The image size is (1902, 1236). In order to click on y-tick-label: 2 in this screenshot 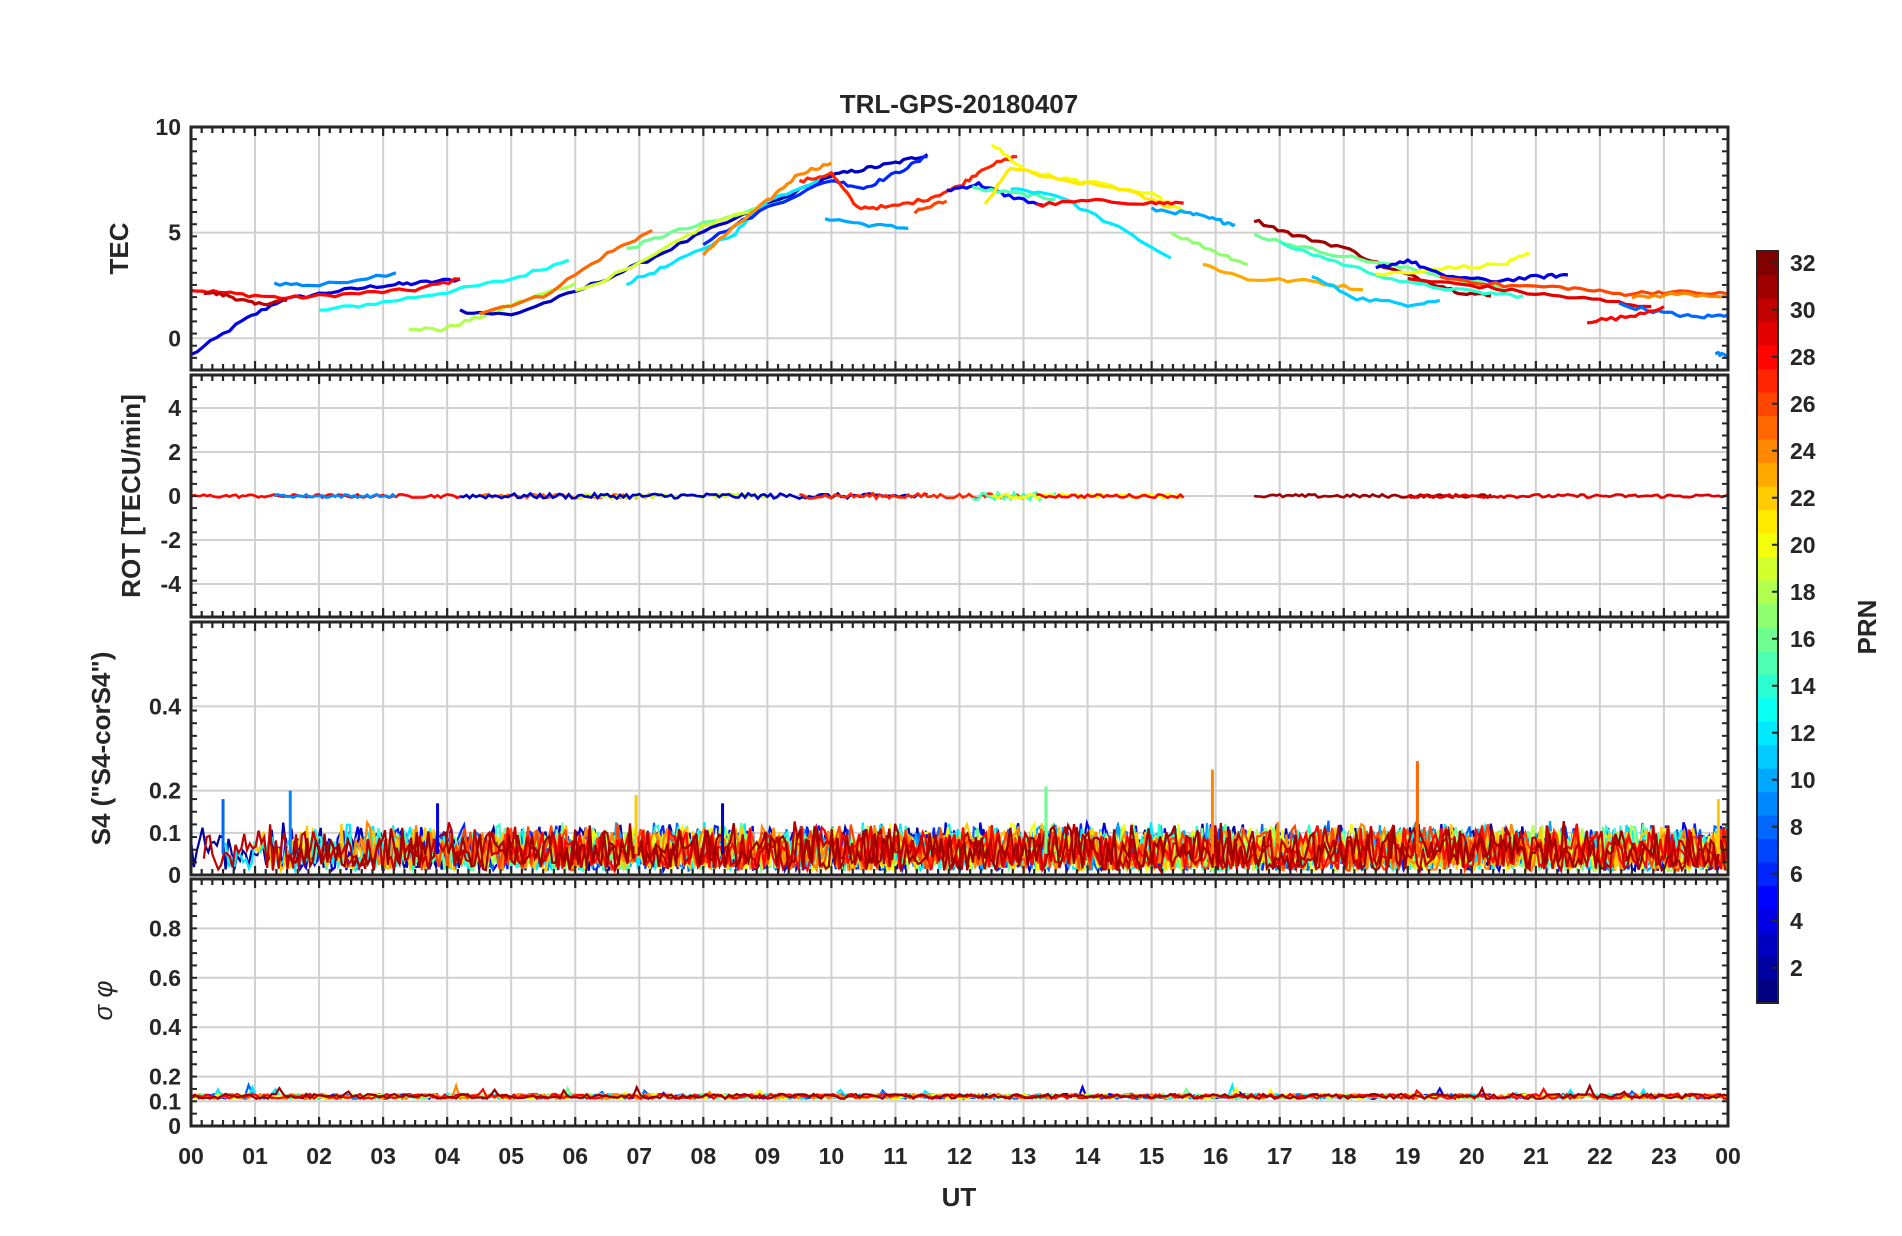, I will do `click(174, 452)`.